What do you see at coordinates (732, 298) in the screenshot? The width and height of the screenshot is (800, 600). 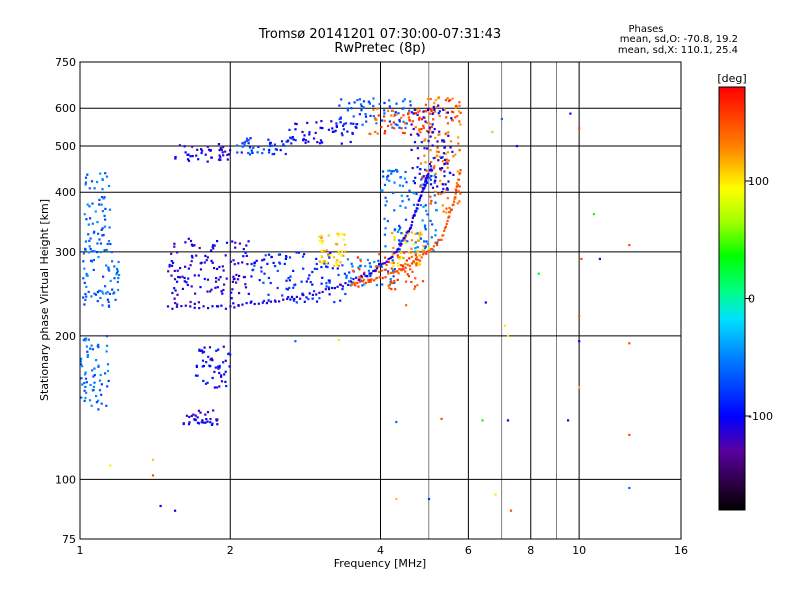 I see `colorbar-gradient` at bounding box center [732, 298].